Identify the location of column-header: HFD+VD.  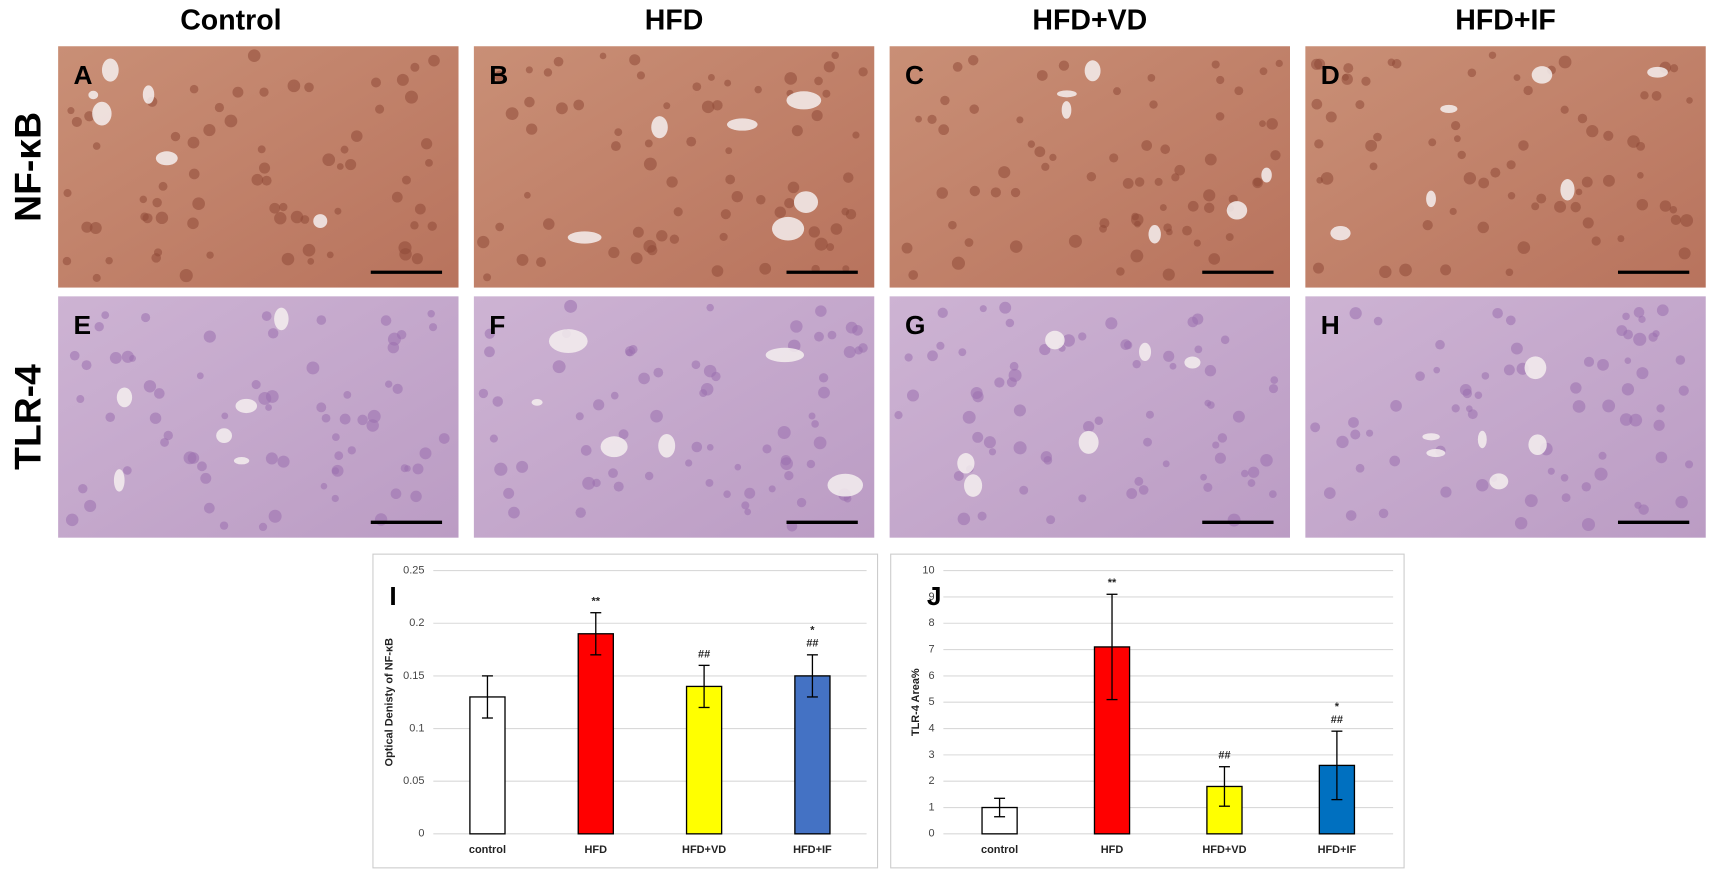
(1089, 21).